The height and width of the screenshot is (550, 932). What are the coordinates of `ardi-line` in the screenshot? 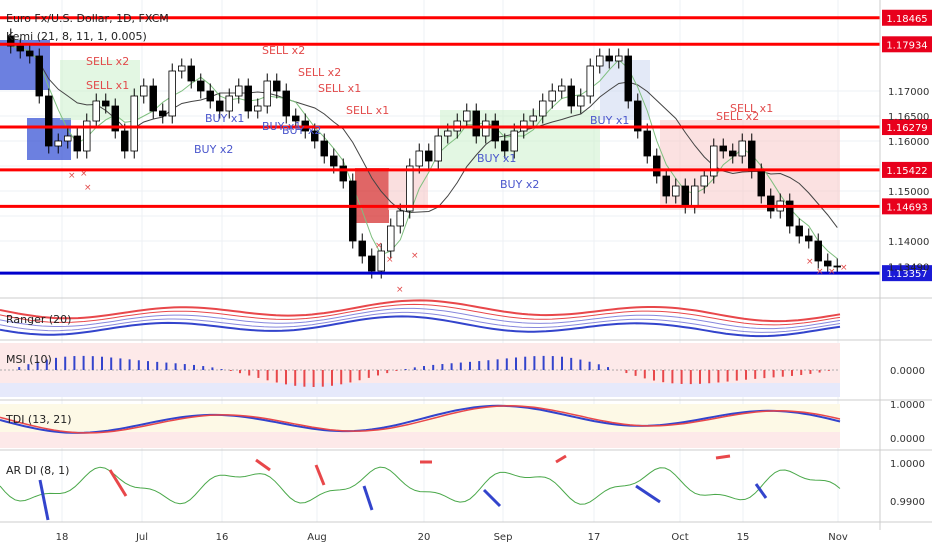 It's located at (420, 485).